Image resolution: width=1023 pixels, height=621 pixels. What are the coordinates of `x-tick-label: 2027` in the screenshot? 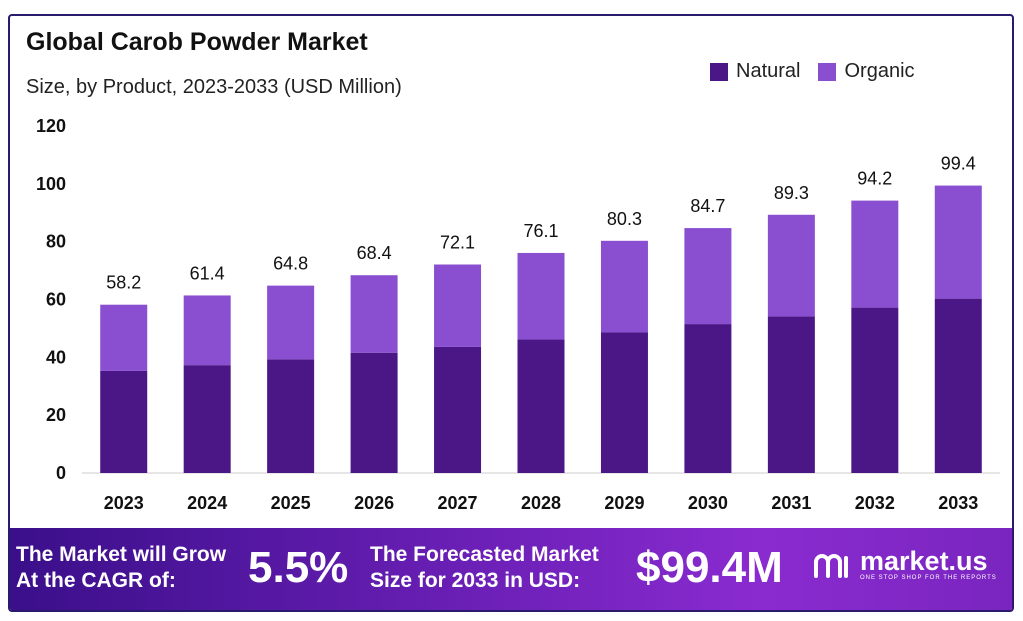 It's located at (458, 503).